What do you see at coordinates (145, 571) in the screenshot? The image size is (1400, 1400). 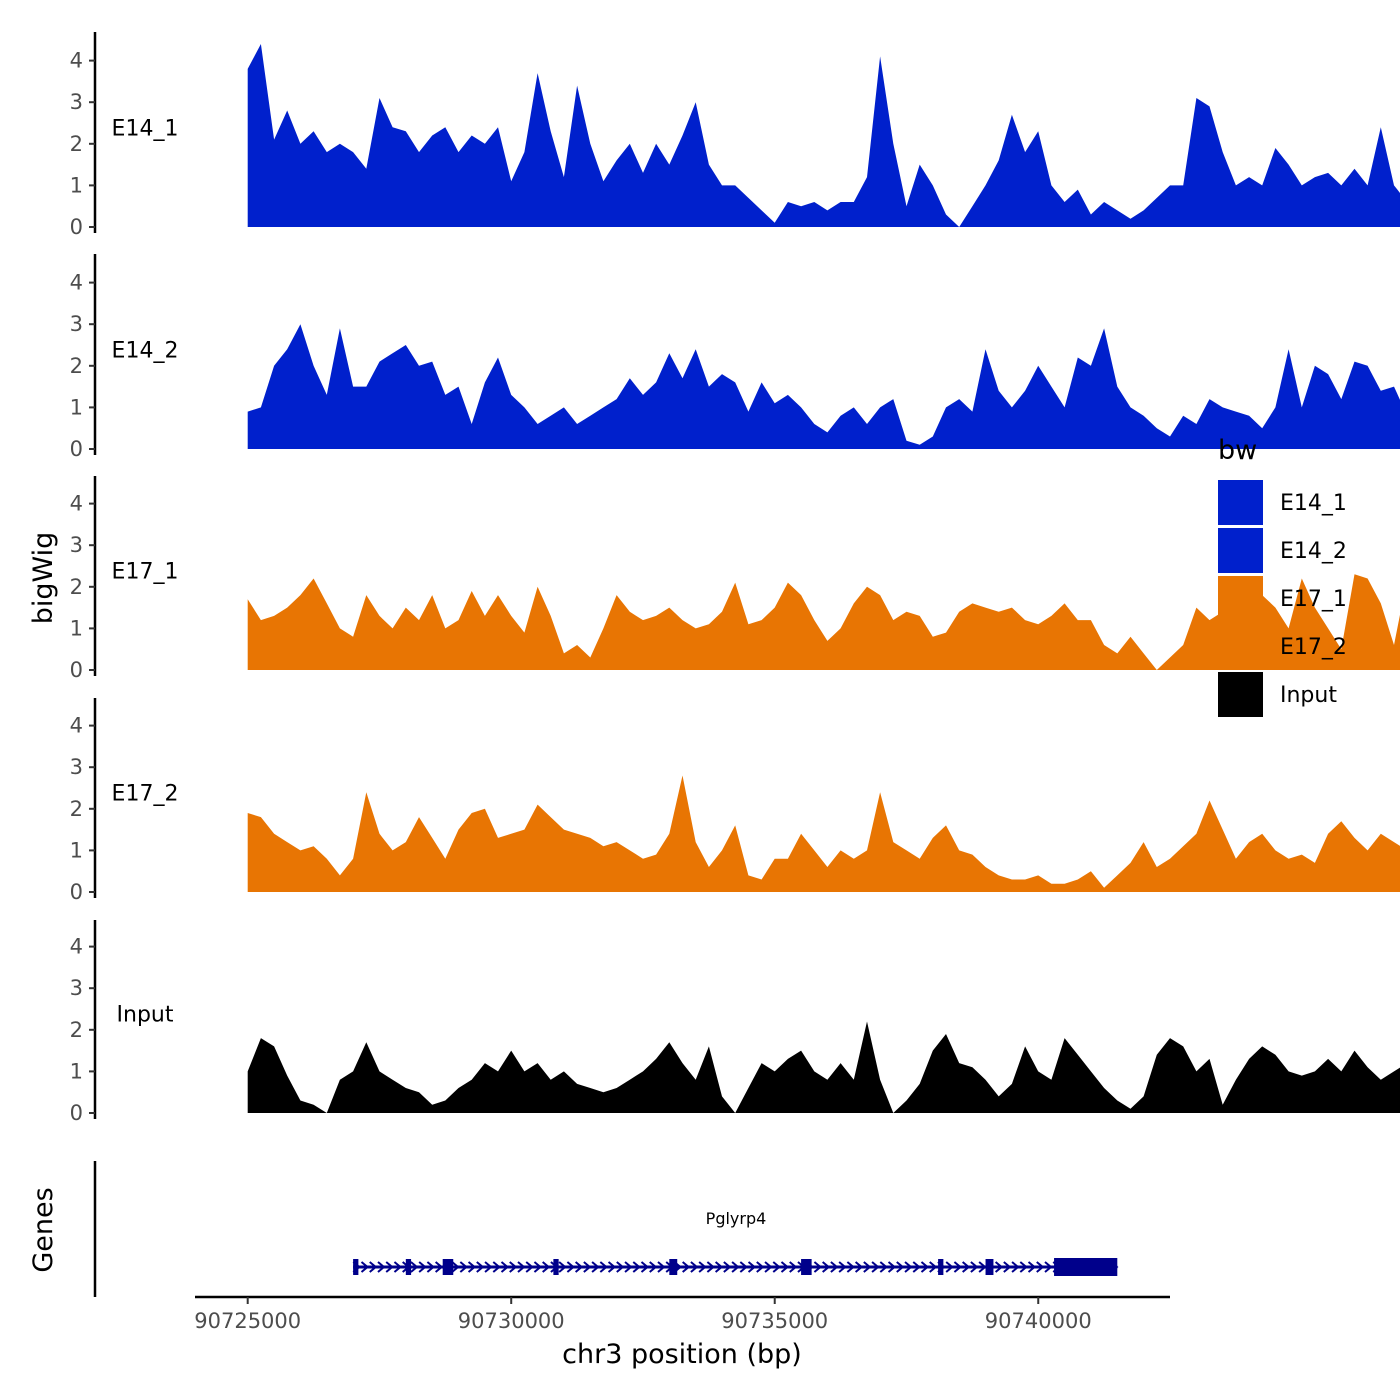 I see `track-label: E17_1` at bounding box center [145, 571].